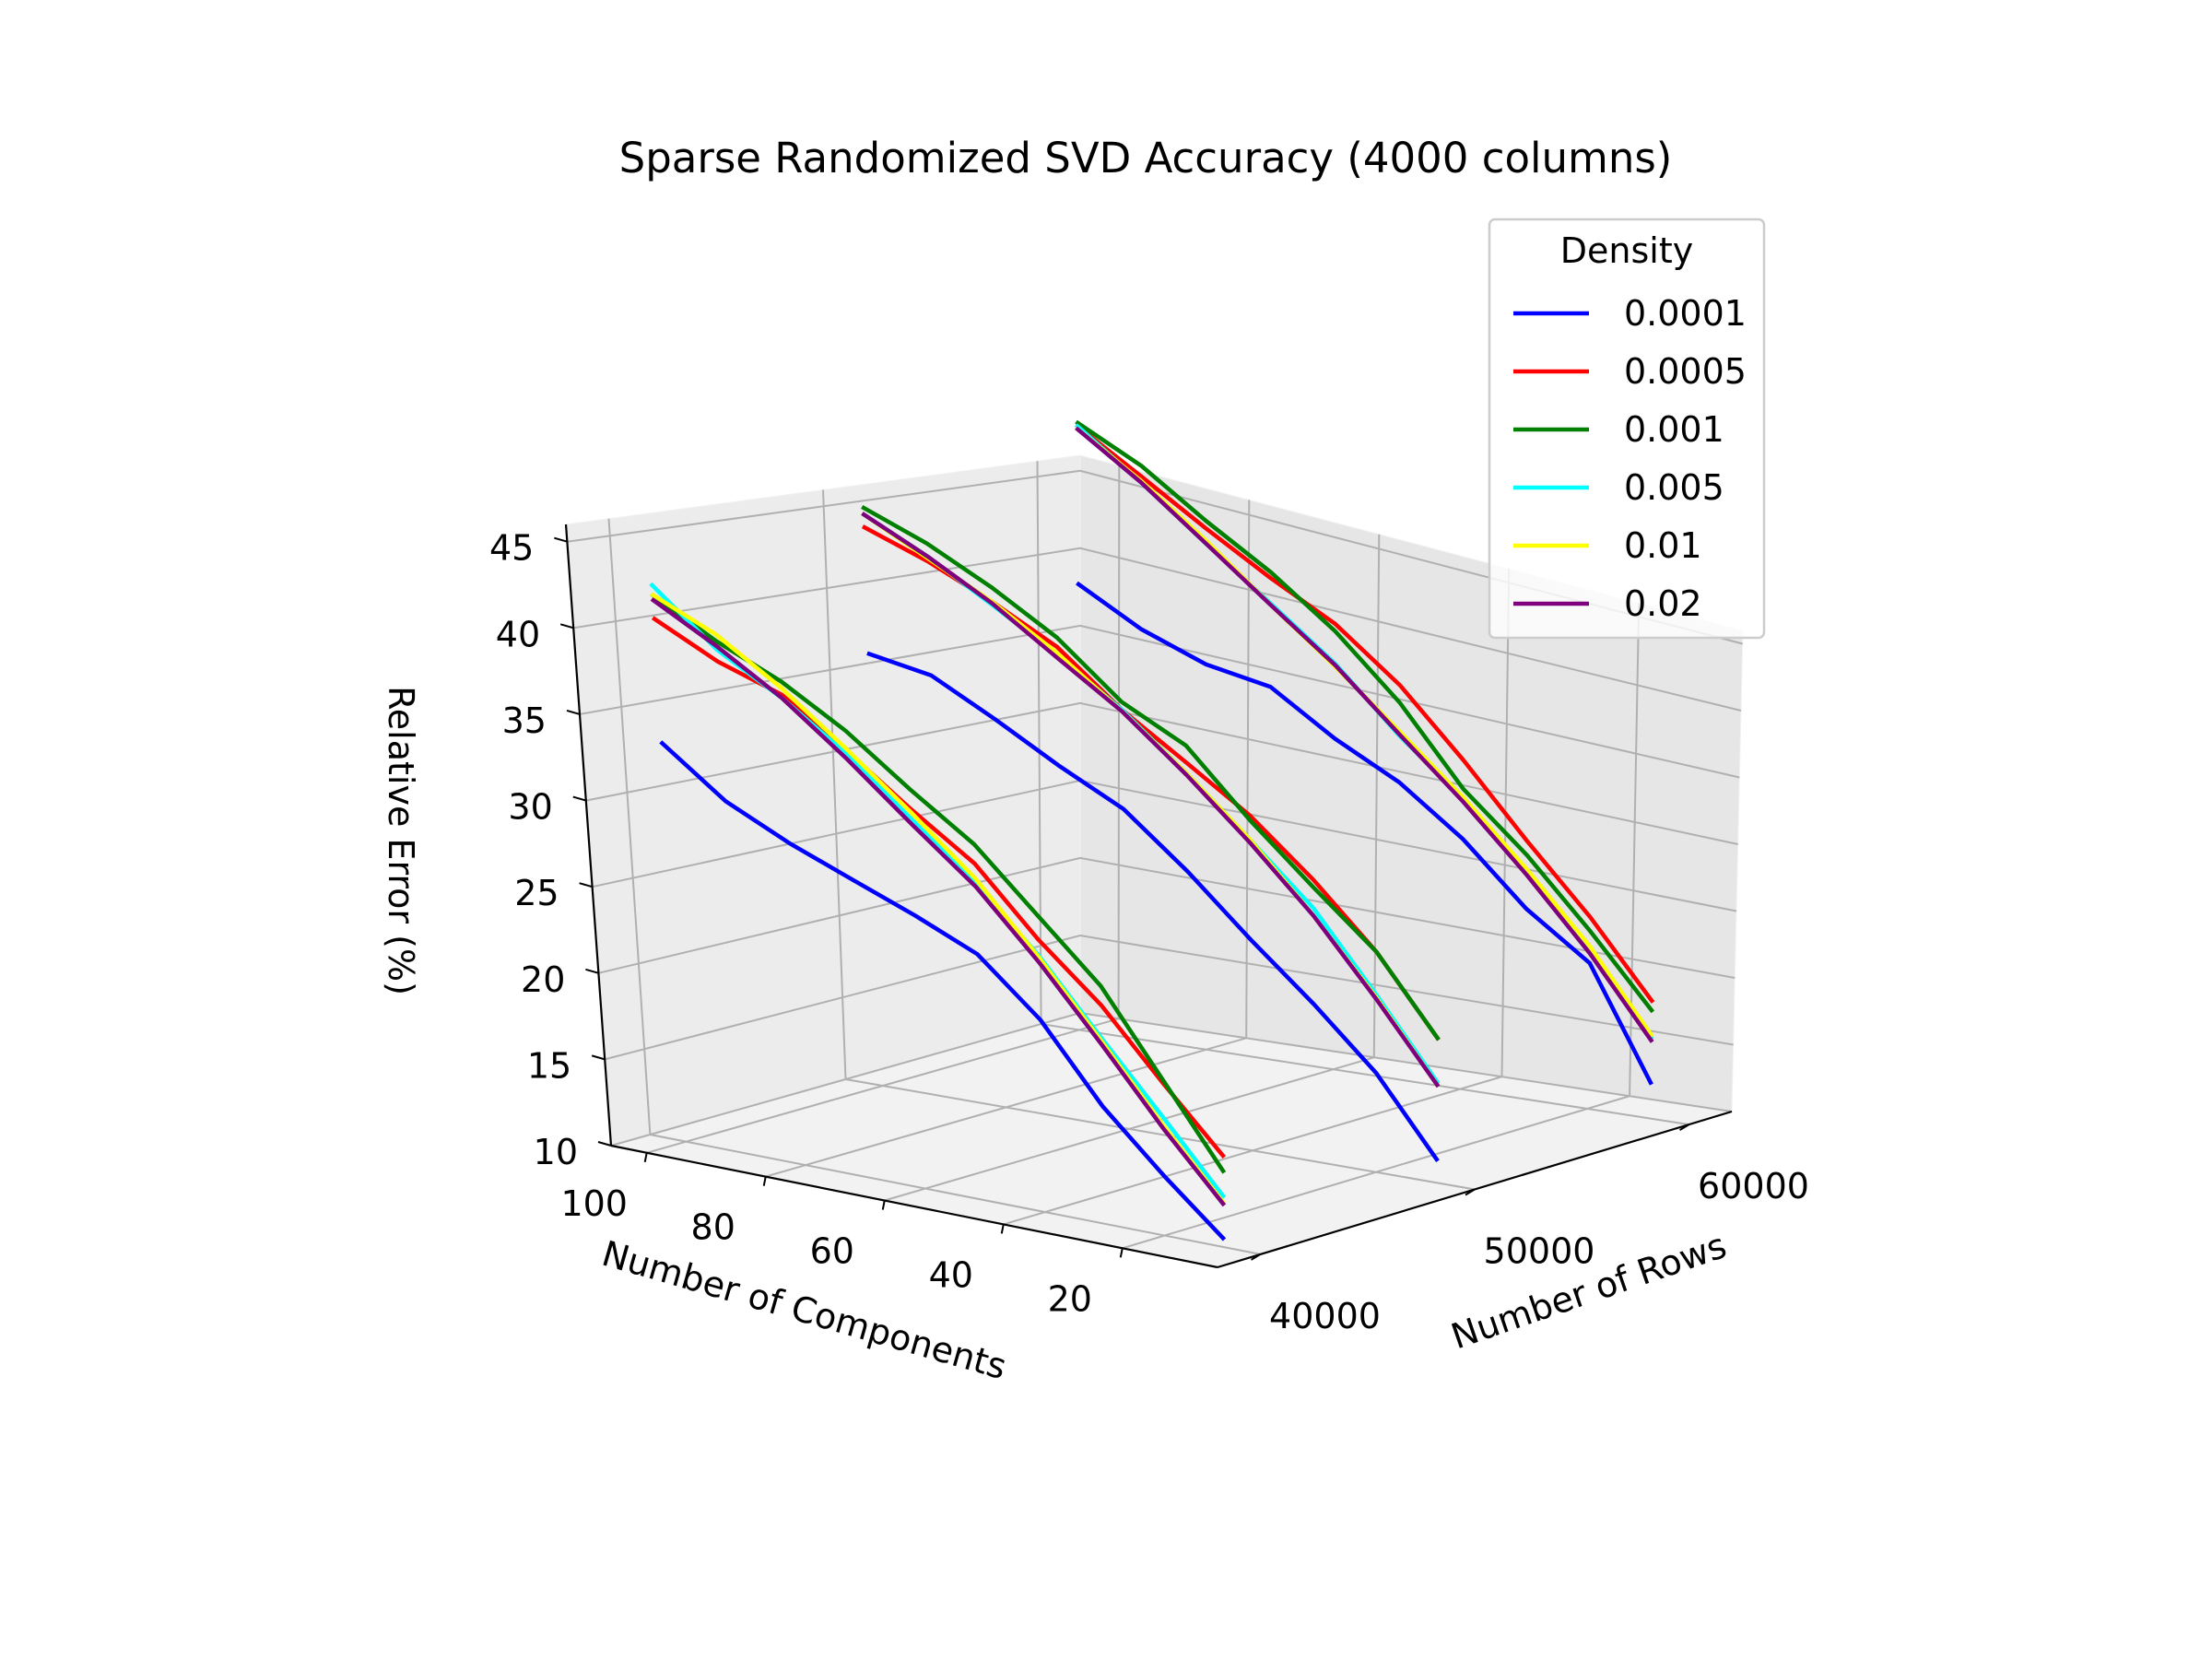  What do you see at coordinates (543, 979) in the screenshot?
I see `z-tick-label: 20` at bounding box center [543, 979].